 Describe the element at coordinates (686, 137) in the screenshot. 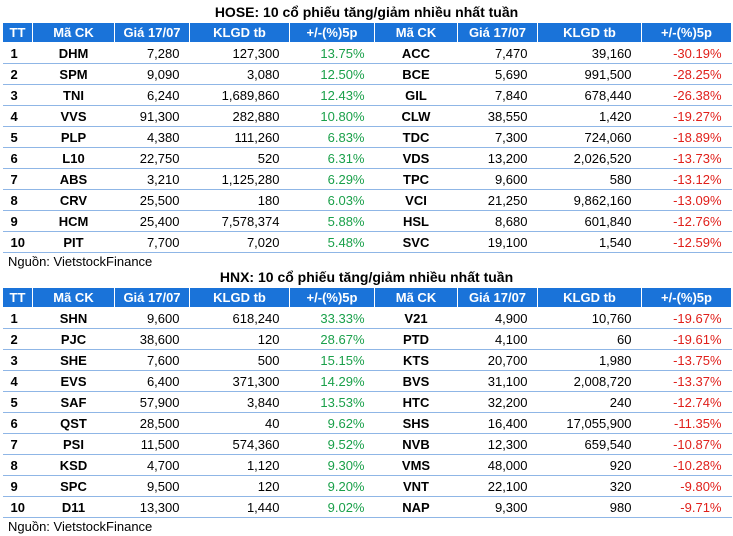

I see `loser-change-cell: -18.89%` at that location.